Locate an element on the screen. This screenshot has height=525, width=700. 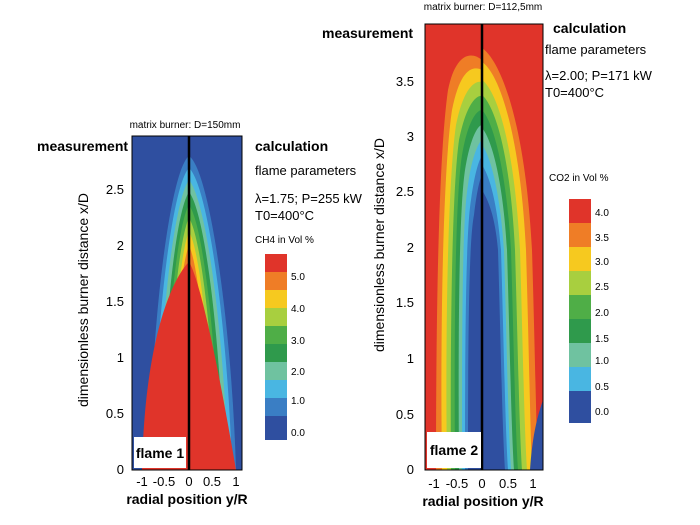
y-tick-1-3: 1.5 is located at coordinates (115, 301).